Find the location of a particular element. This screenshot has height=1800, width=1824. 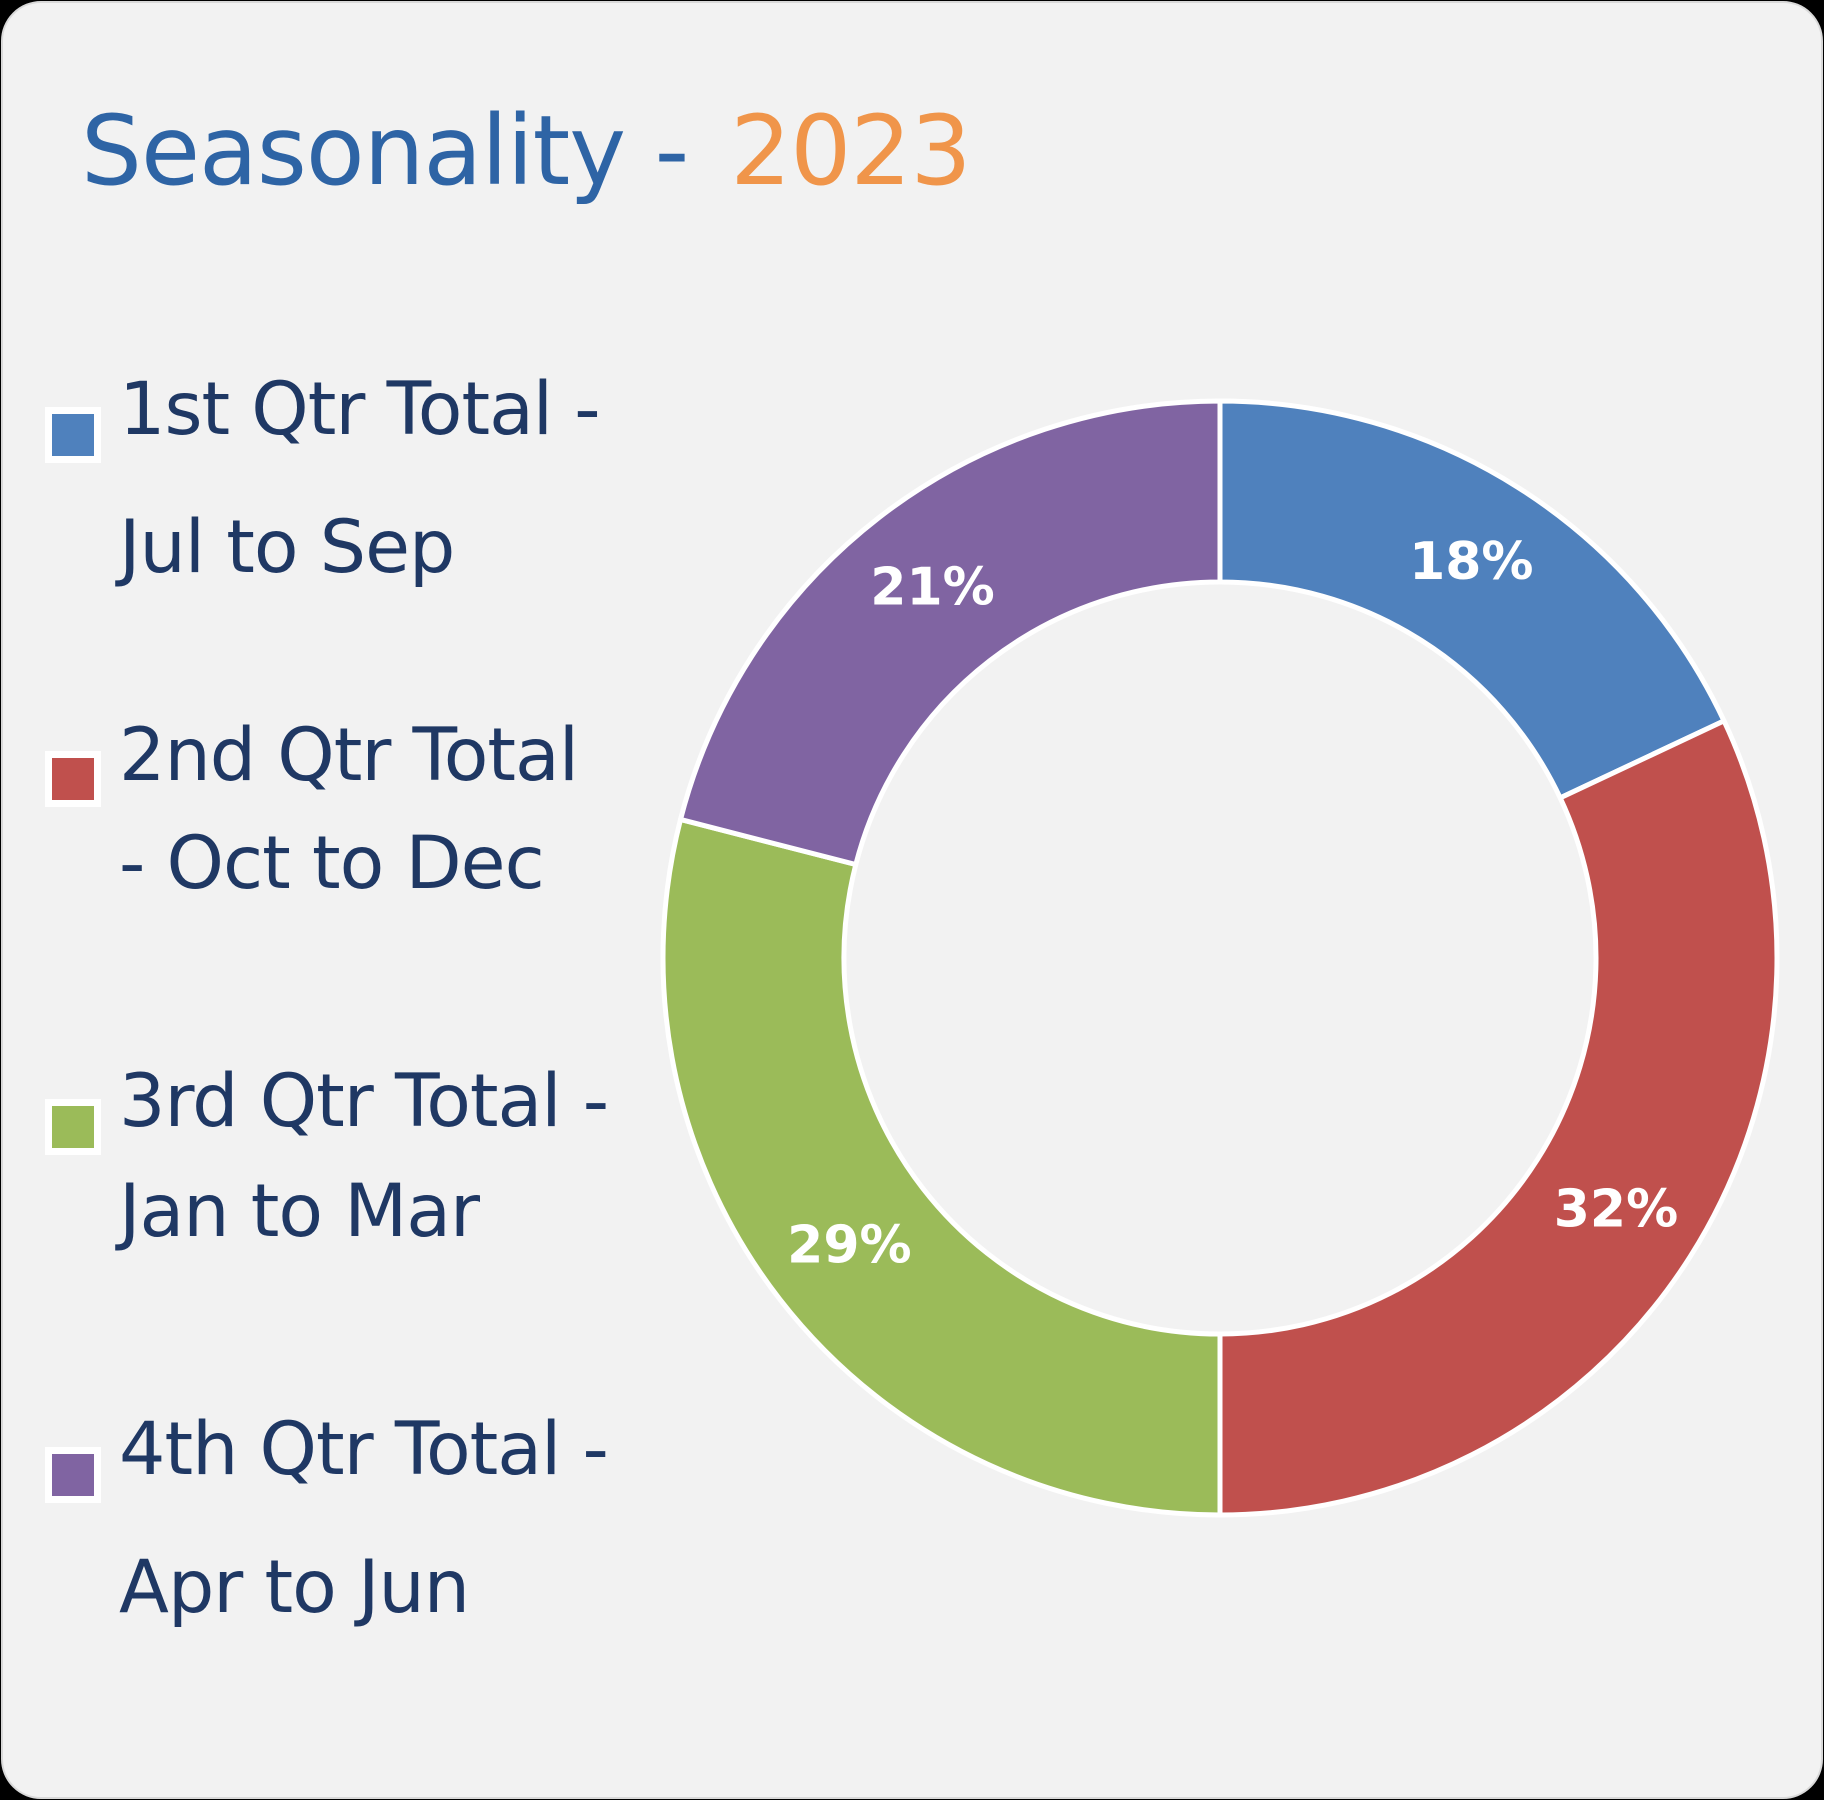

legend-swatch-q1 is located at coordinates (73, 435).